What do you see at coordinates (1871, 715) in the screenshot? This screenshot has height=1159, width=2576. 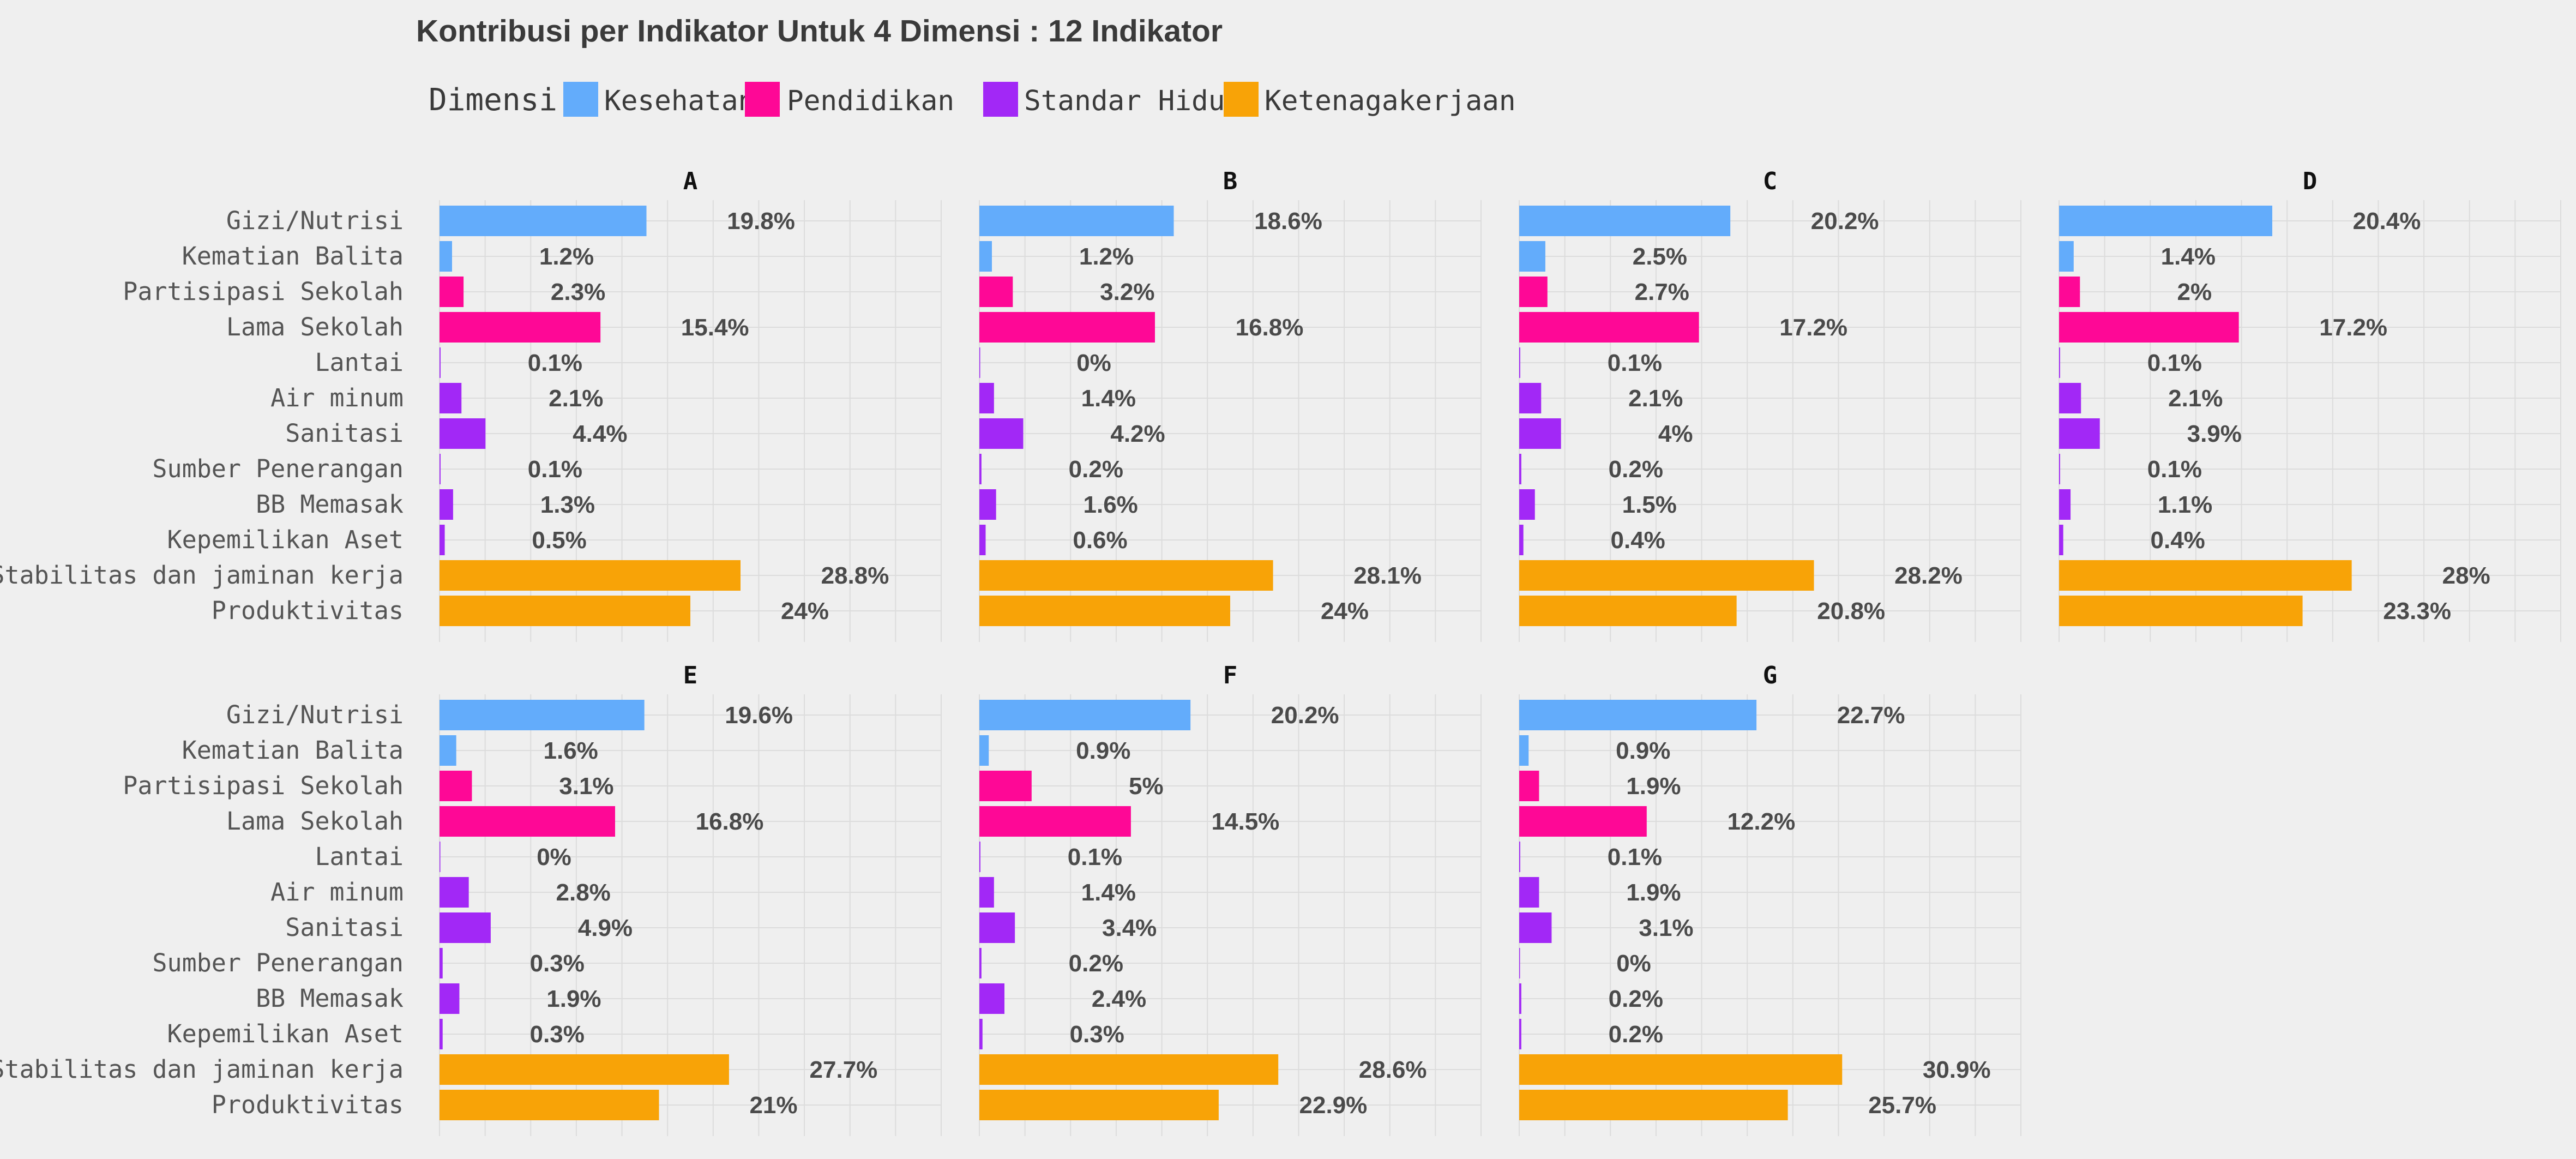 I see `value-label: 22.7%` at bounding box center [1871, 715].